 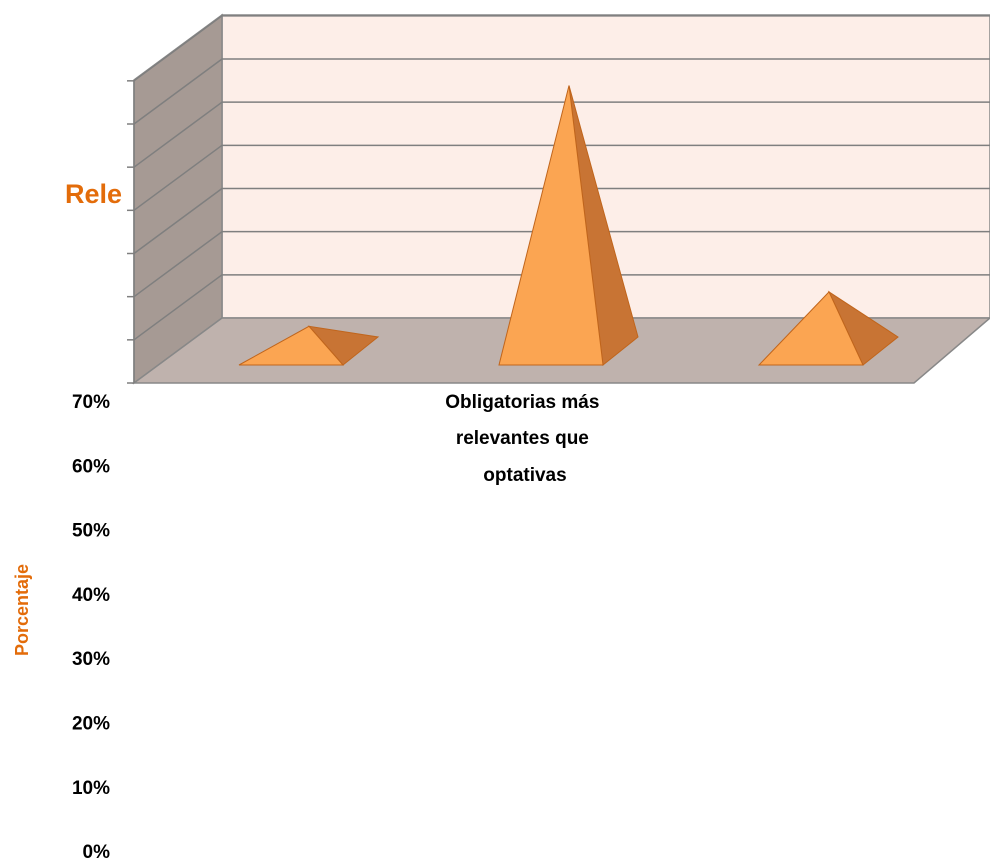 I want to click on y-tick-label-30pct: 30%, so click(x=91, y=659).